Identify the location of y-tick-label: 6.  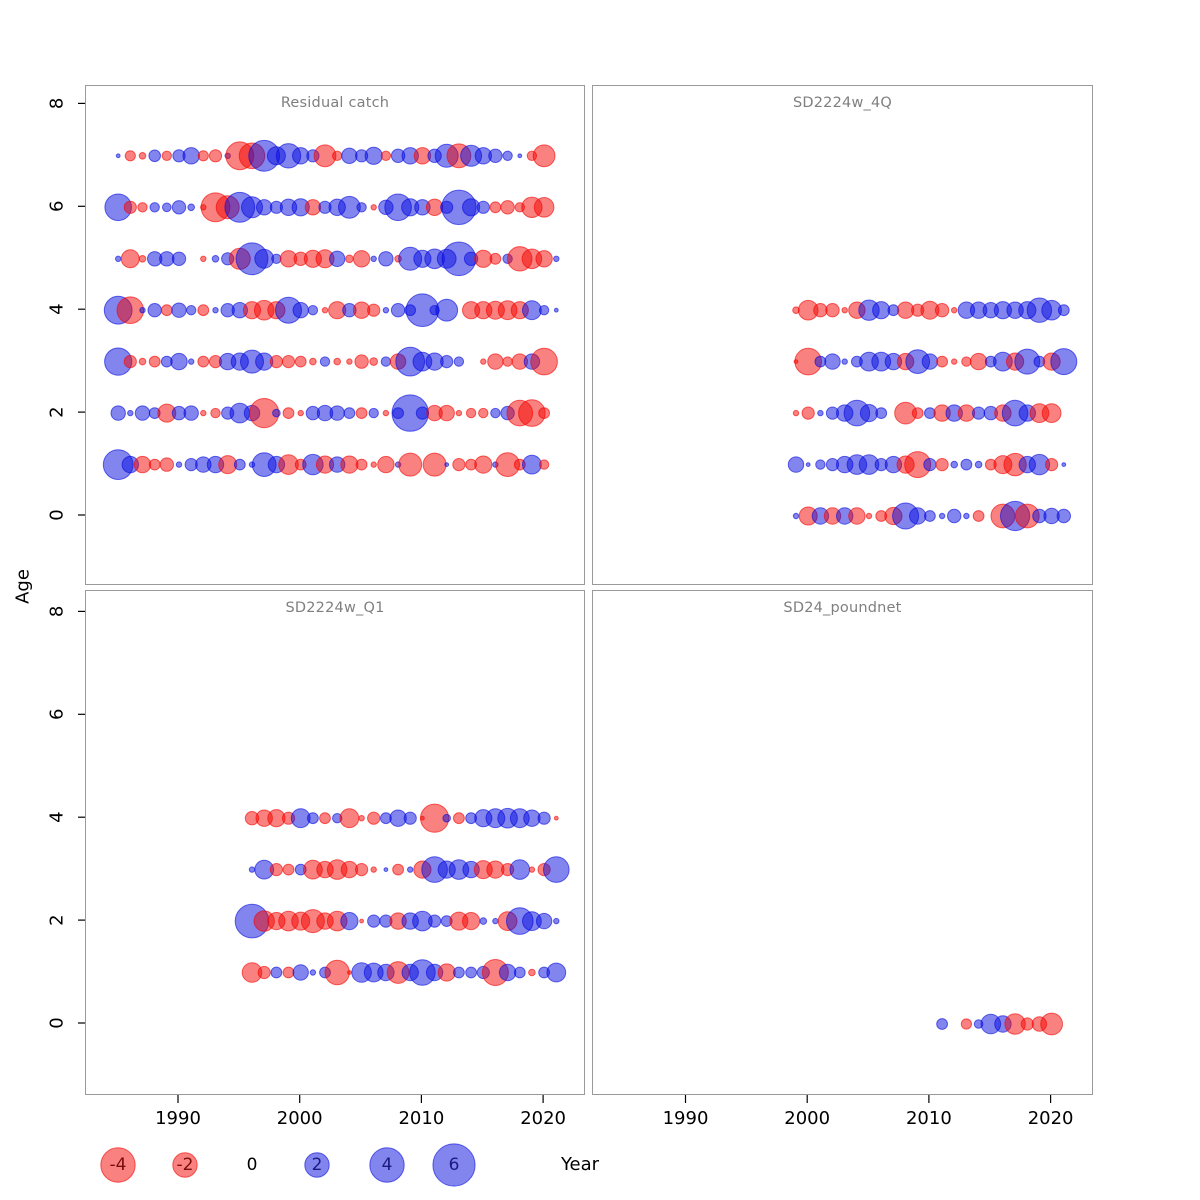
(57, 714).